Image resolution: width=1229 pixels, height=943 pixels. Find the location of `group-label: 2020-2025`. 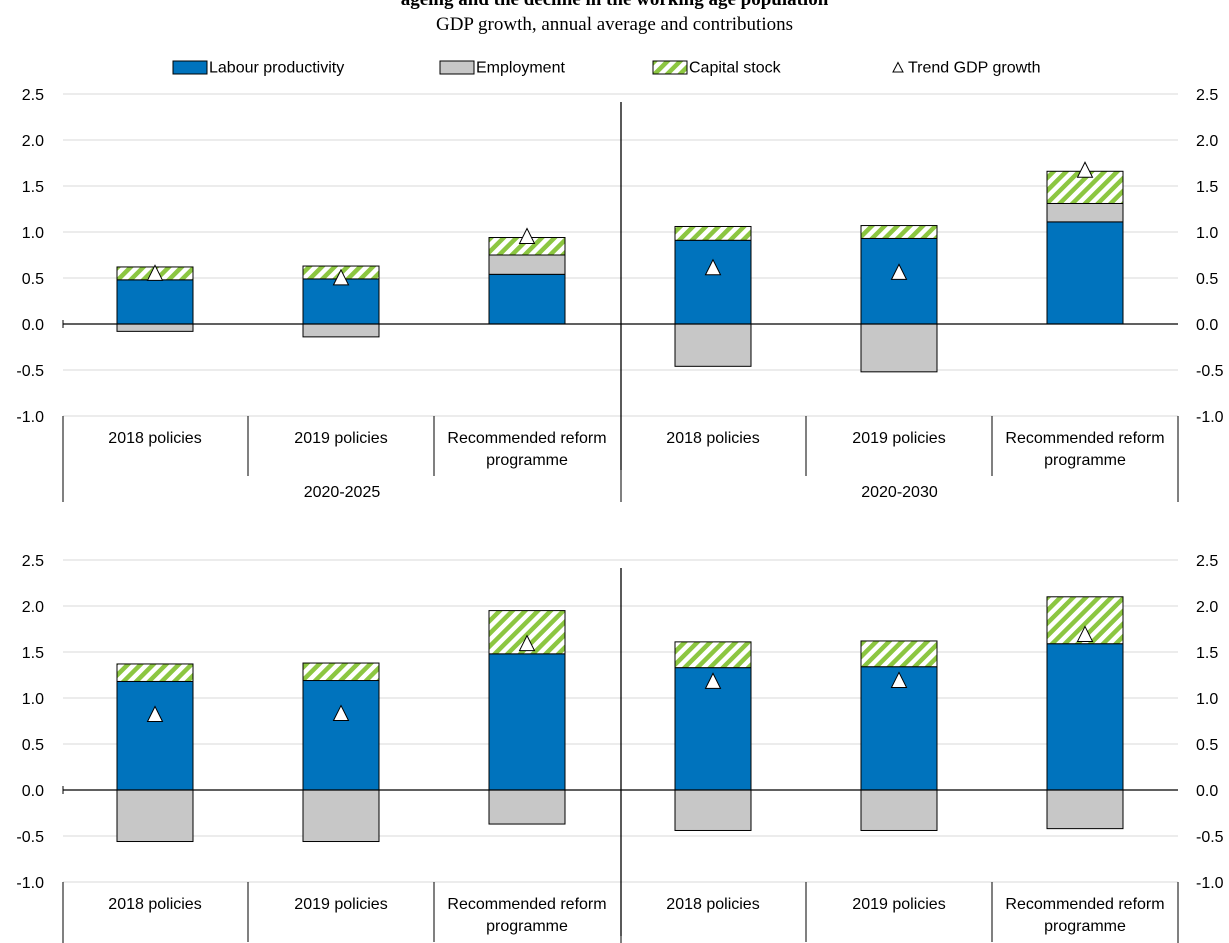

group-label: 2020-2025 is located at coordinates (342, 492).